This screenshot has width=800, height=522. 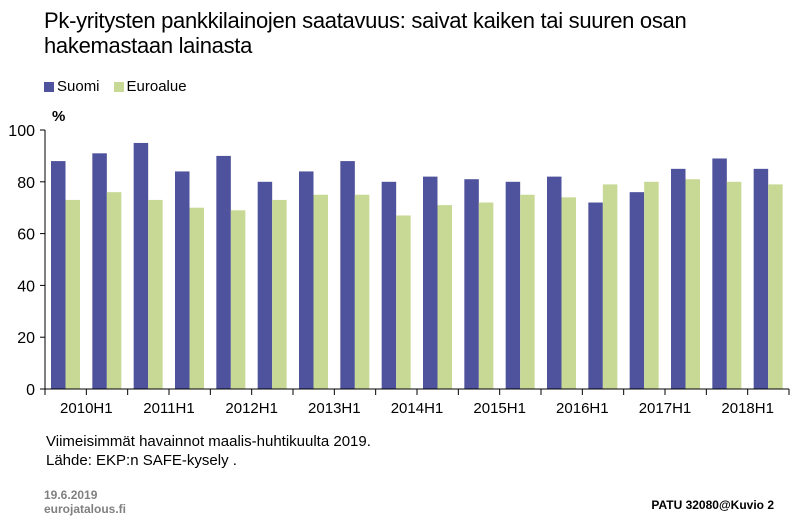 What do you see at coordinates (26, 286) in the screenshot?
I see `y-tick-label-40: 40` at bounding box center [26, 286].